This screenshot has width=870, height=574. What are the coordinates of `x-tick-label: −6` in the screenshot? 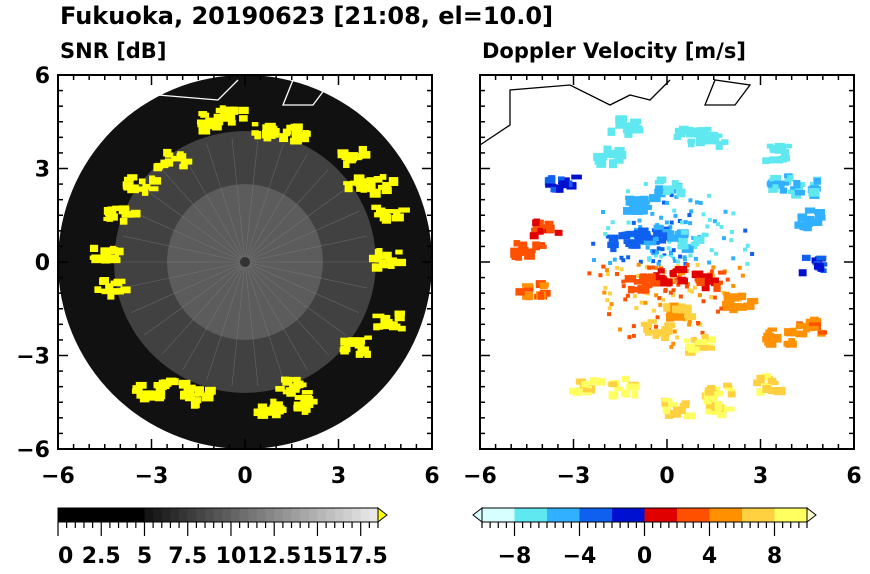 It's located at (58, 476).